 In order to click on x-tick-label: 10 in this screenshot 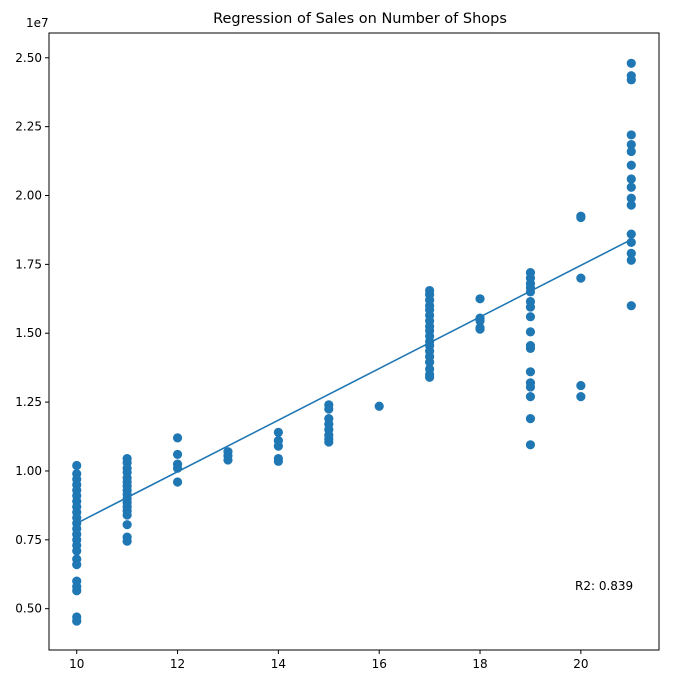, I will do `click(76, 664)`.